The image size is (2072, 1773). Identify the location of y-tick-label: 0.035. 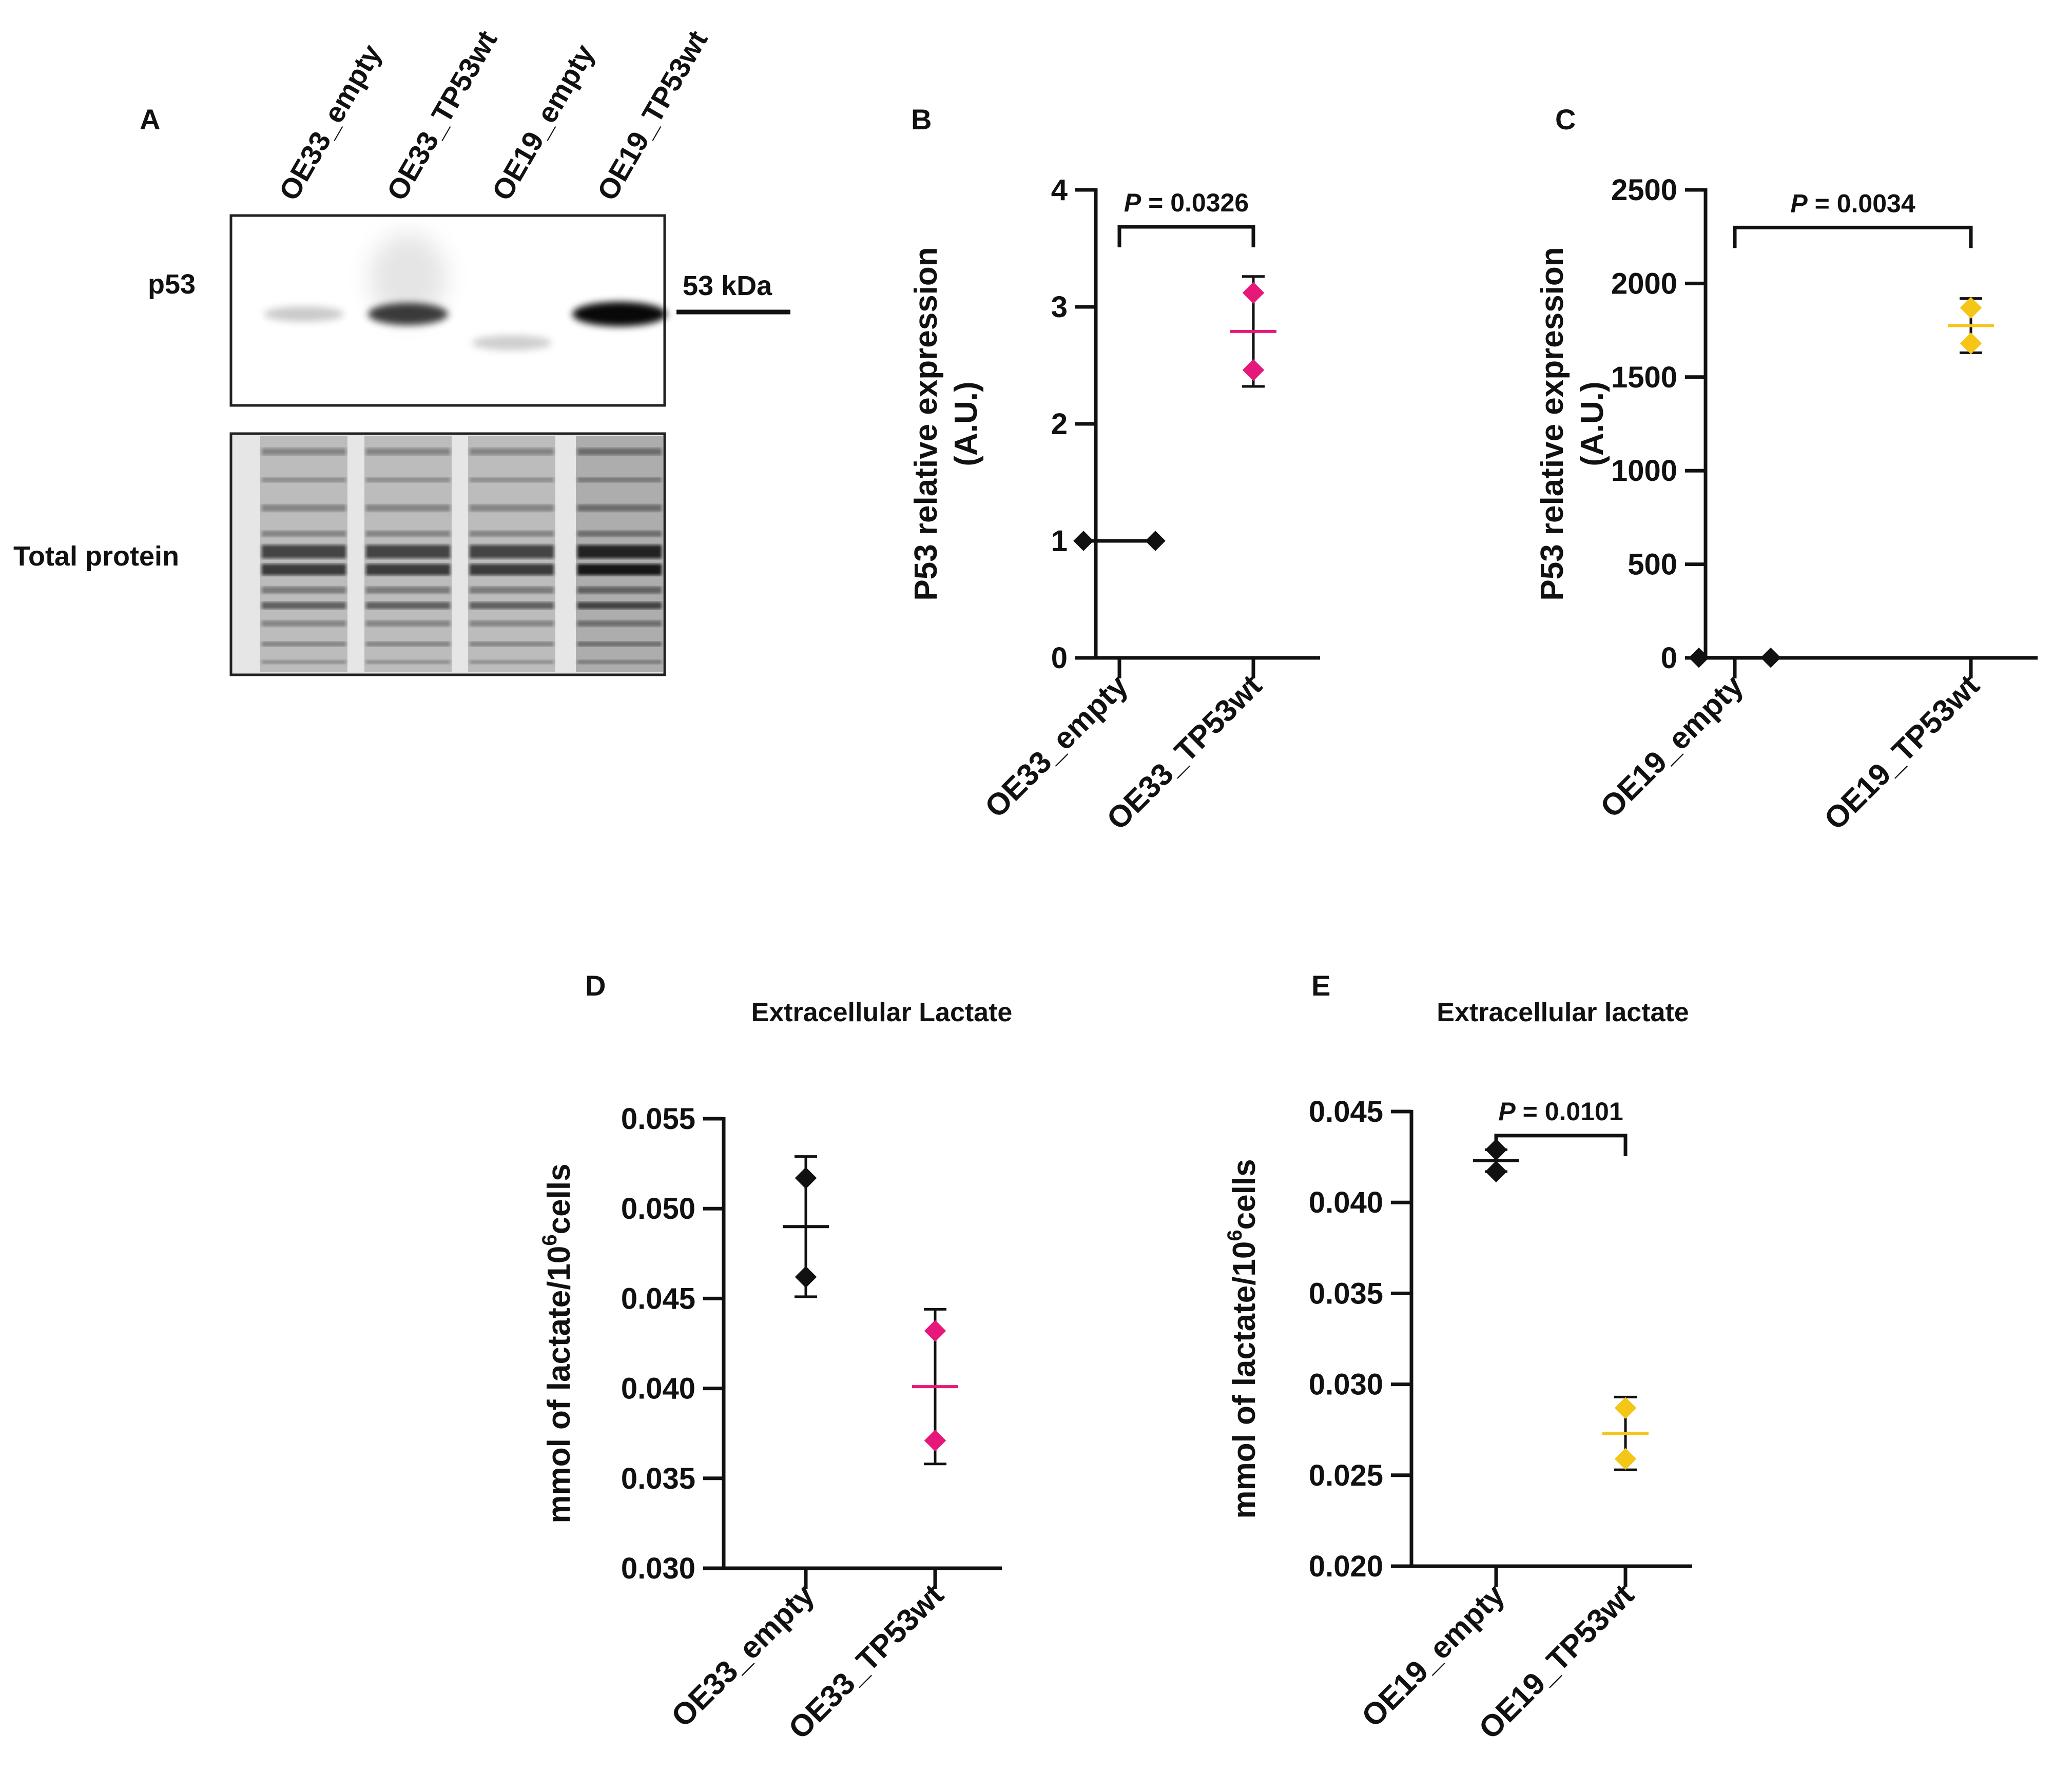
(1346, 1293).